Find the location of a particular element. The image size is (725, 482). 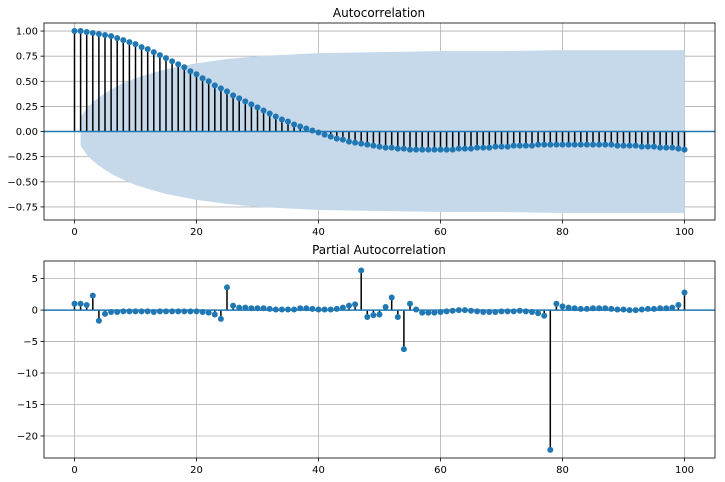

pacf-xtick-label-4: 80 is located at coordinates (562, 470).